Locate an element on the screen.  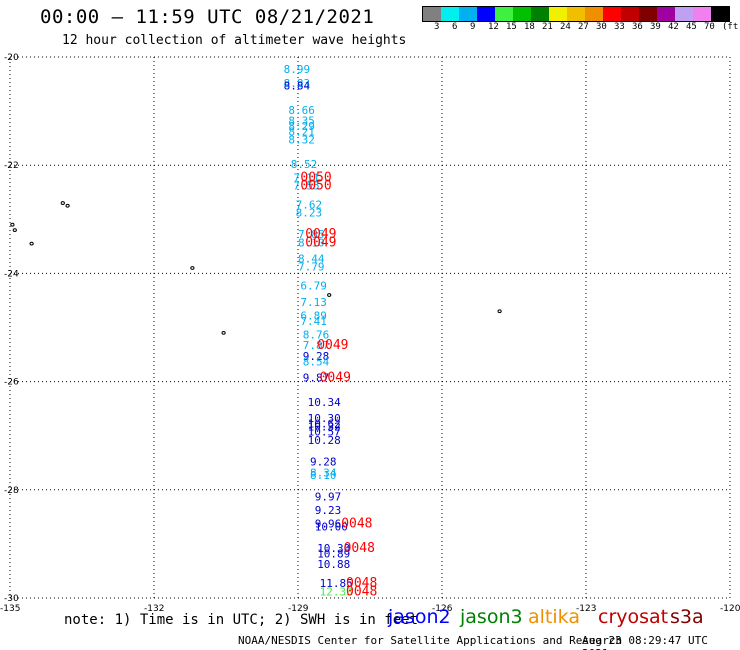
wave-height-label: 6.79 is located at coordinates (313, 286).